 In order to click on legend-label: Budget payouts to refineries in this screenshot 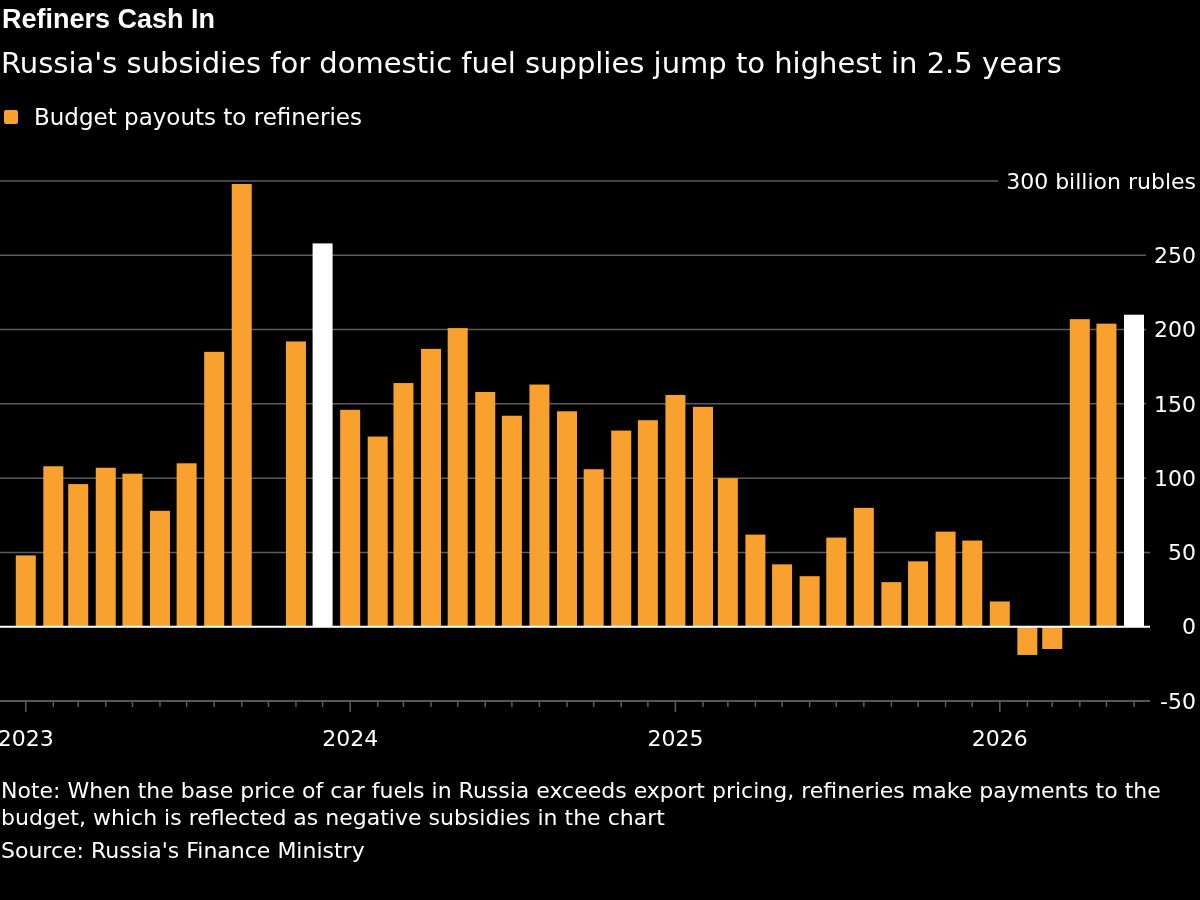, I will do `click(198, 117)`.